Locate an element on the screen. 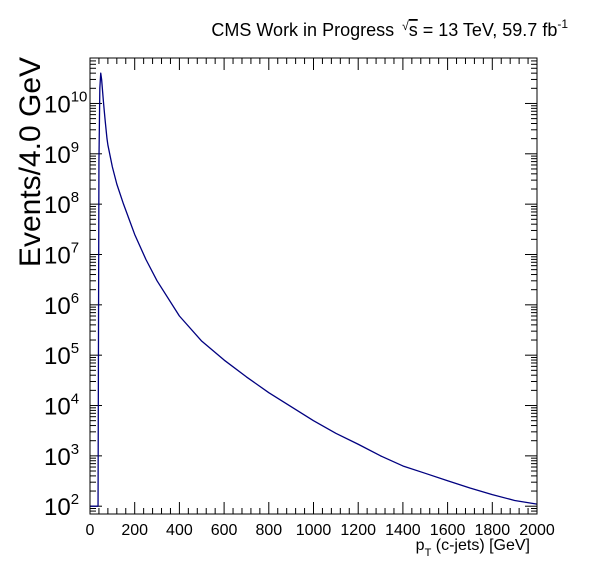 The height and width of the screenshot is (577, 596). x-tick-label: 1000 is located at coordinates (314, 530).